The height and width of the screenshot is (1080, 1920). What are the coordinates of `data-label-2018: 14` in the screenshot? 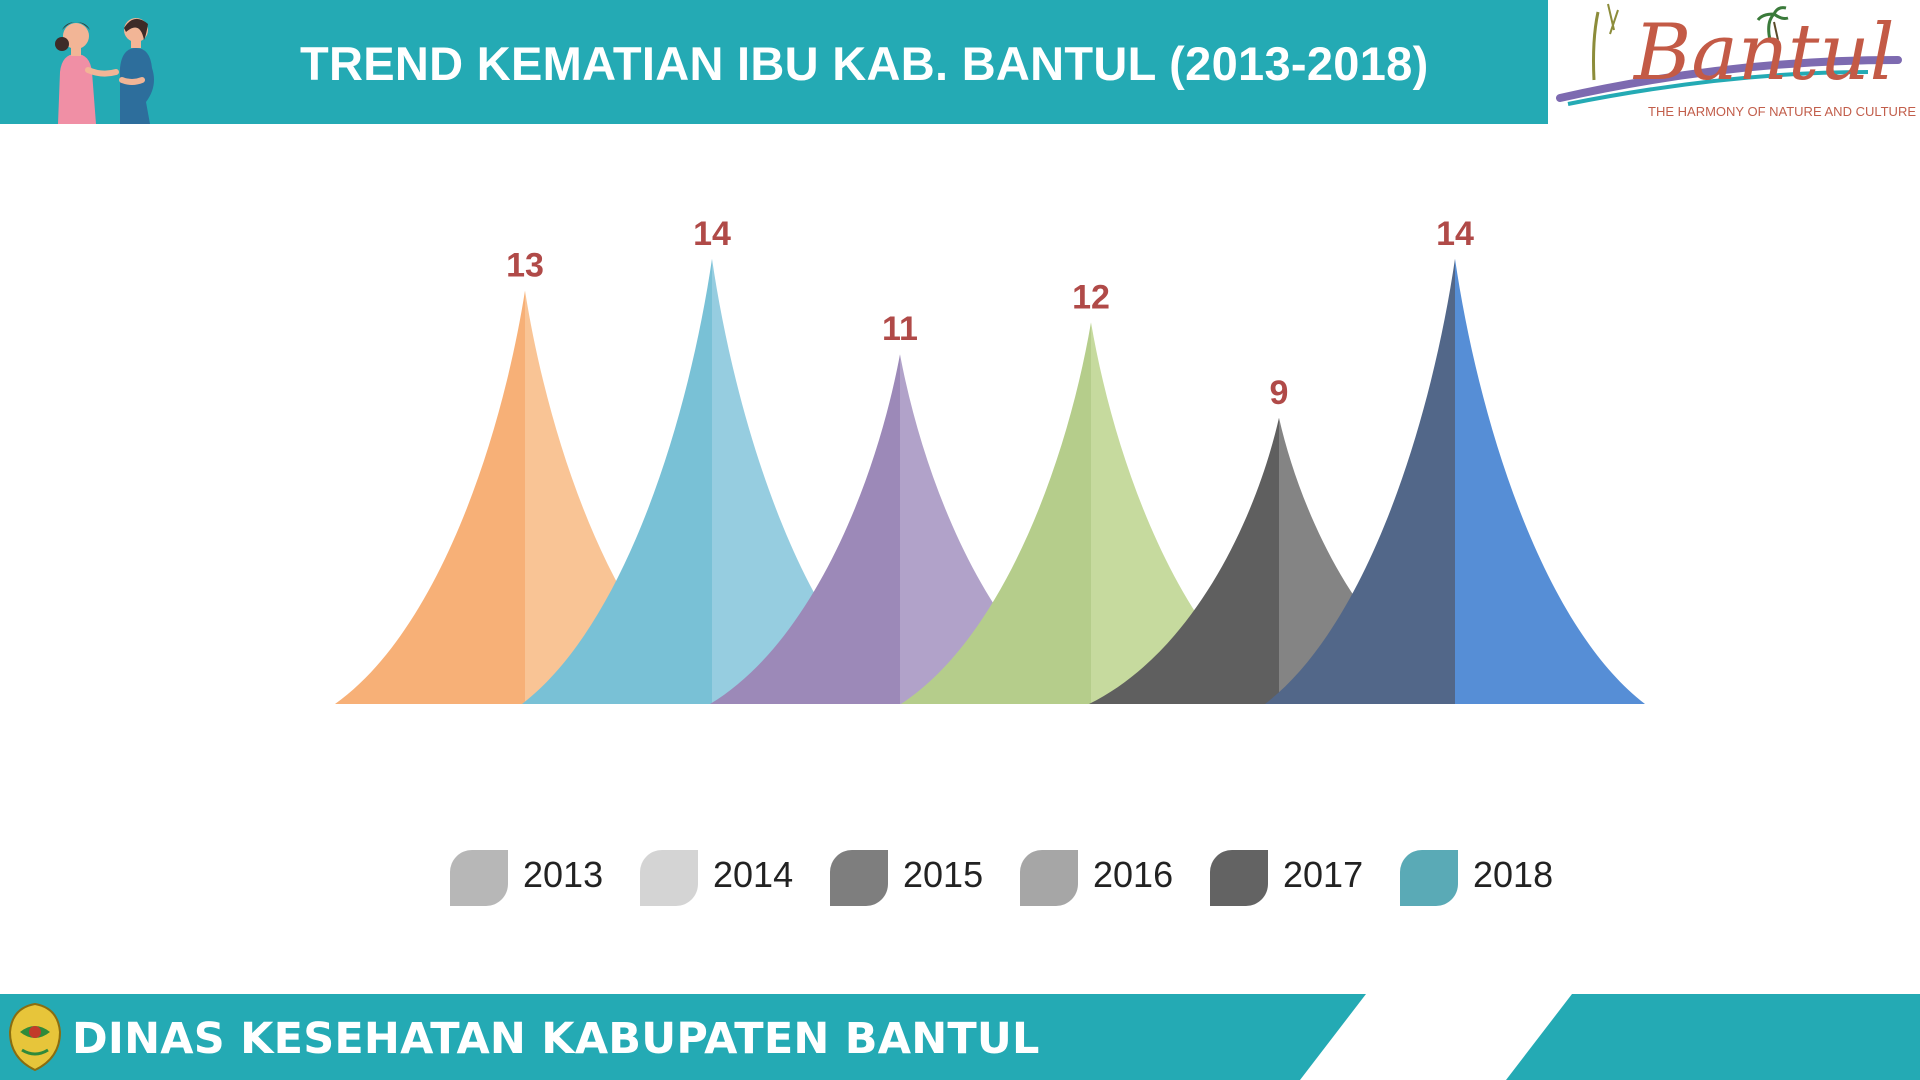 It's located at (1455, 234).